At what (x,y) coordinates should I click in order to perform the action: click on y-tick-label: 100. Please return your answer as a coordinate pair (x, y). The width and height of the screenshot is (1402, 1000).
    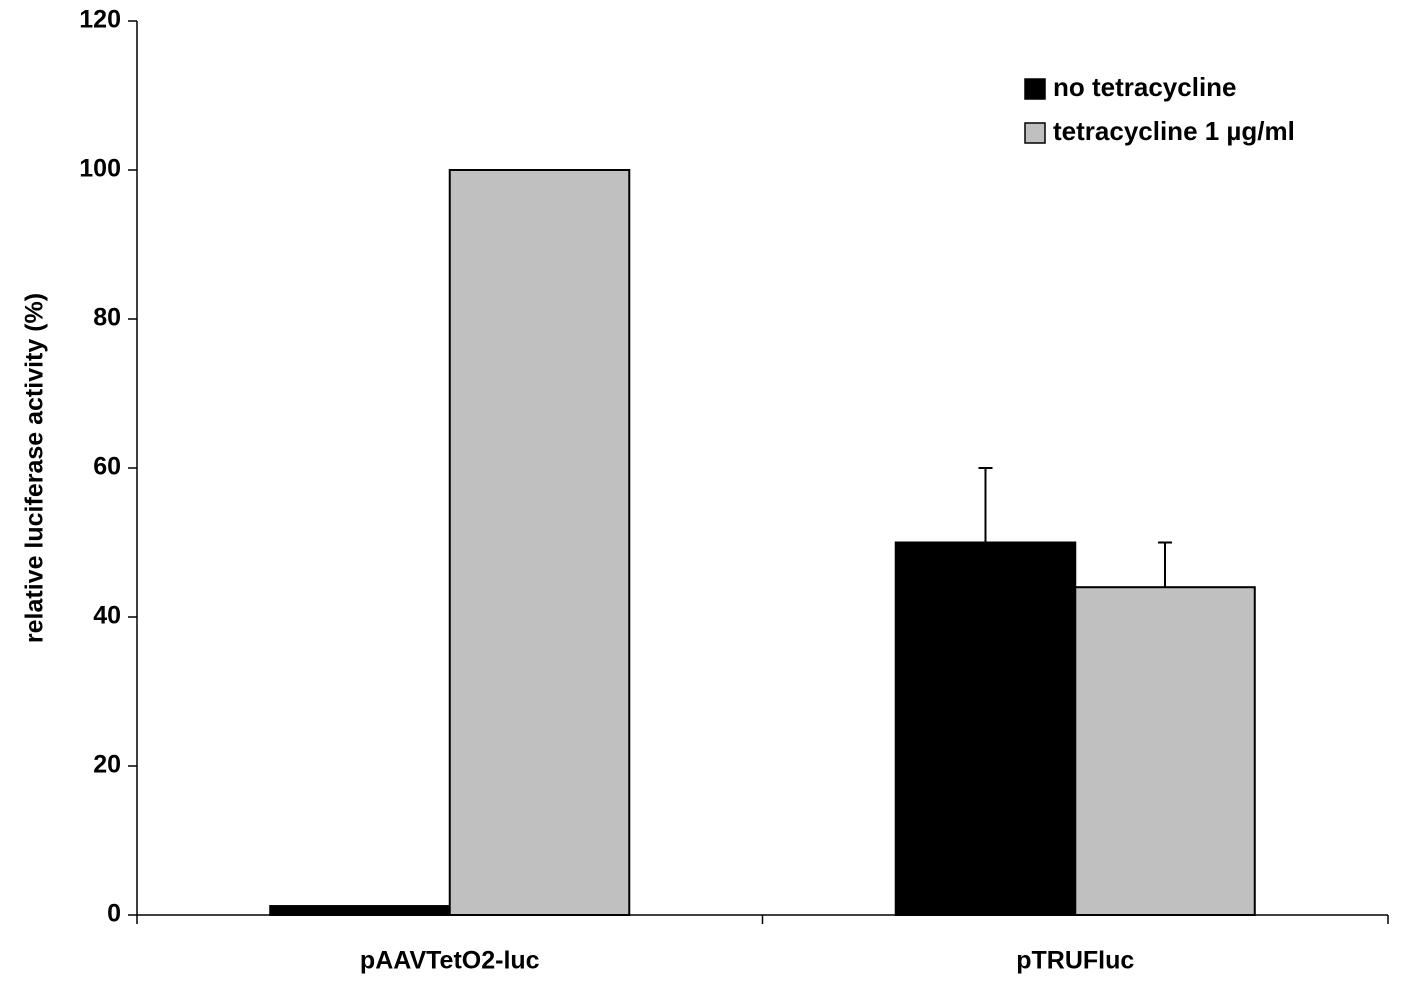
    Looking at the image, I should click on (100, 169).